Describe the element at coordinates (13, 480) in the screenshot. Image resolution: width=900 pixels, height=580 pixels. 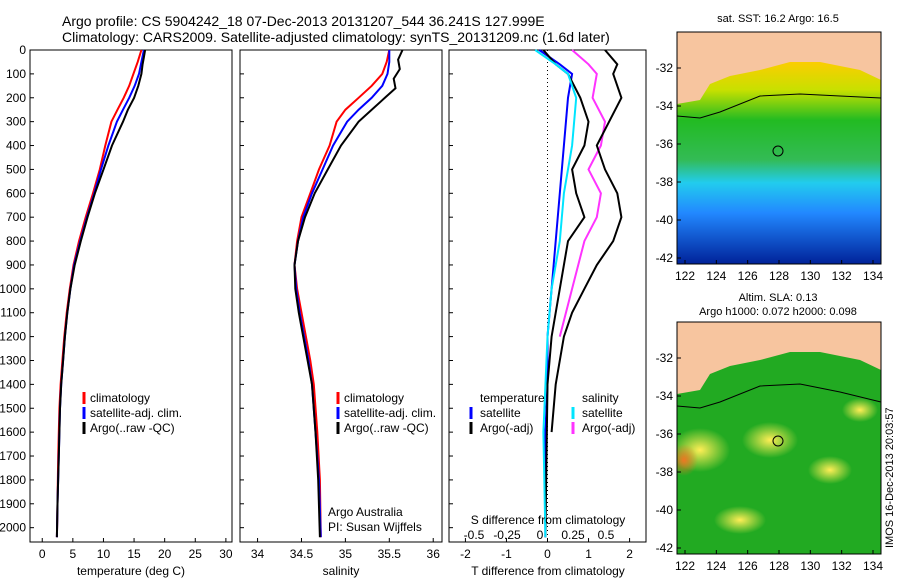
I see `y-tick-label: 1800` at that location.